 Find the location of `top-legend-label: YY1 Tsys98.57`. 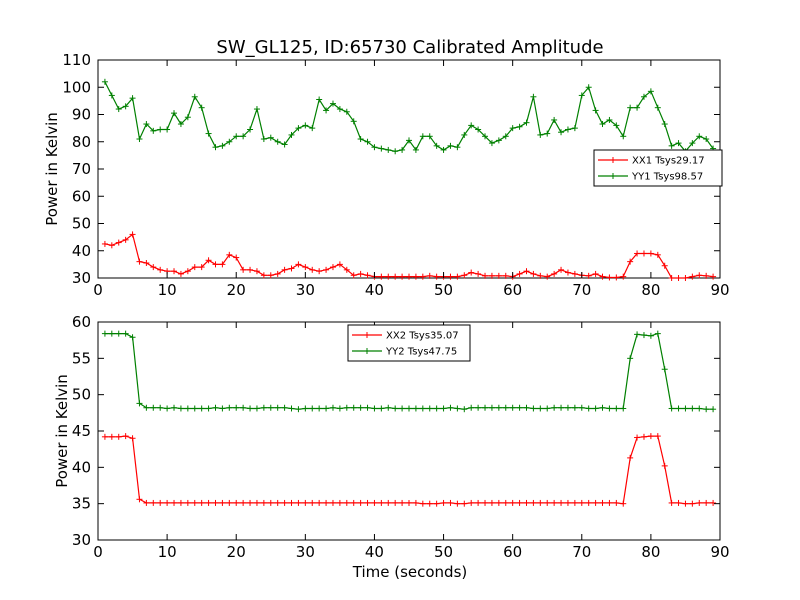

top-legend-label: YY1 Tsys98.57 is located at coordinates (667, 177).